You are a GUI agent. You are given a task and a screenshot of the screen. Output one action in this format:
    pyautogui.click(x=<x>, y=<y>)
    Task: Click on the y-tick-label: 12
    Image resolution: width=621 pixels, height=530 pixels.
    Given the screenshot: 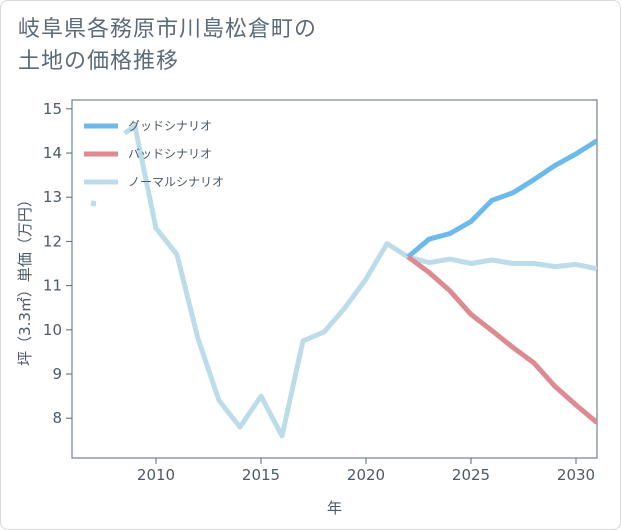 What is the action you would take?
    pyautogui.click(x=52, y=241)
    